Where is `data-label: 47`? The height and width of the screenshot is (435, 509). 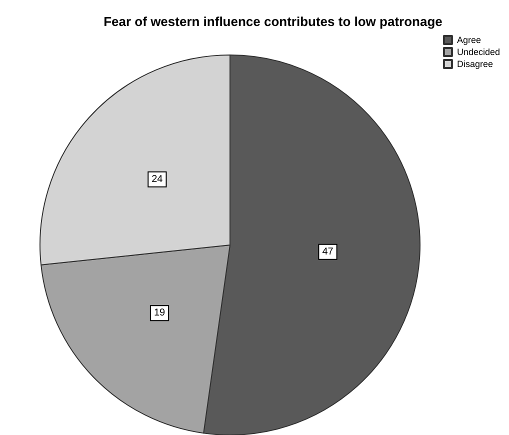 data-label: 47 is located at coordinates (328, 252).